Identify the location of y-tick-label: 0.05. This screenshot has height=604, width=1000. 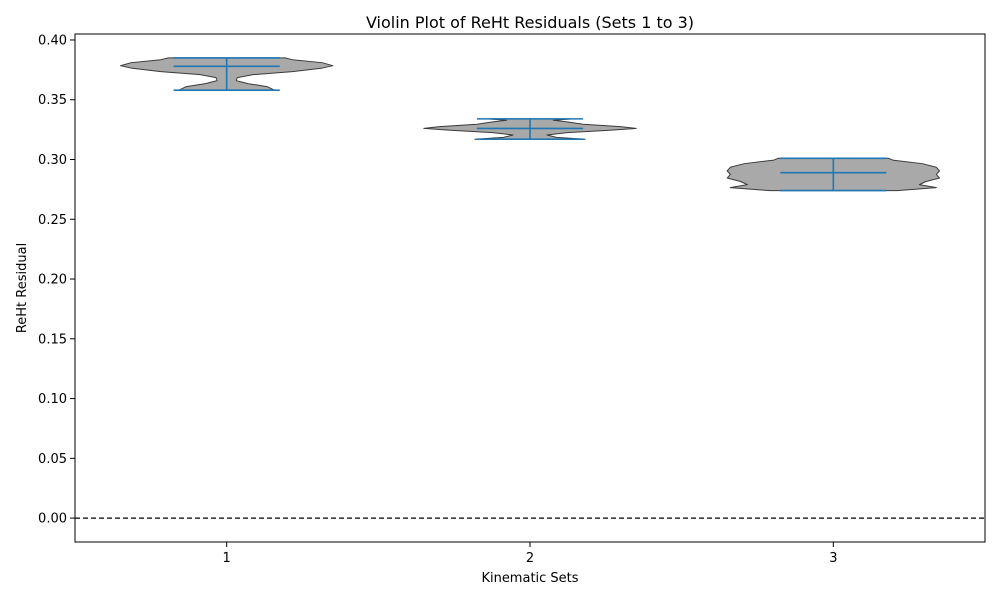
(52, 459).